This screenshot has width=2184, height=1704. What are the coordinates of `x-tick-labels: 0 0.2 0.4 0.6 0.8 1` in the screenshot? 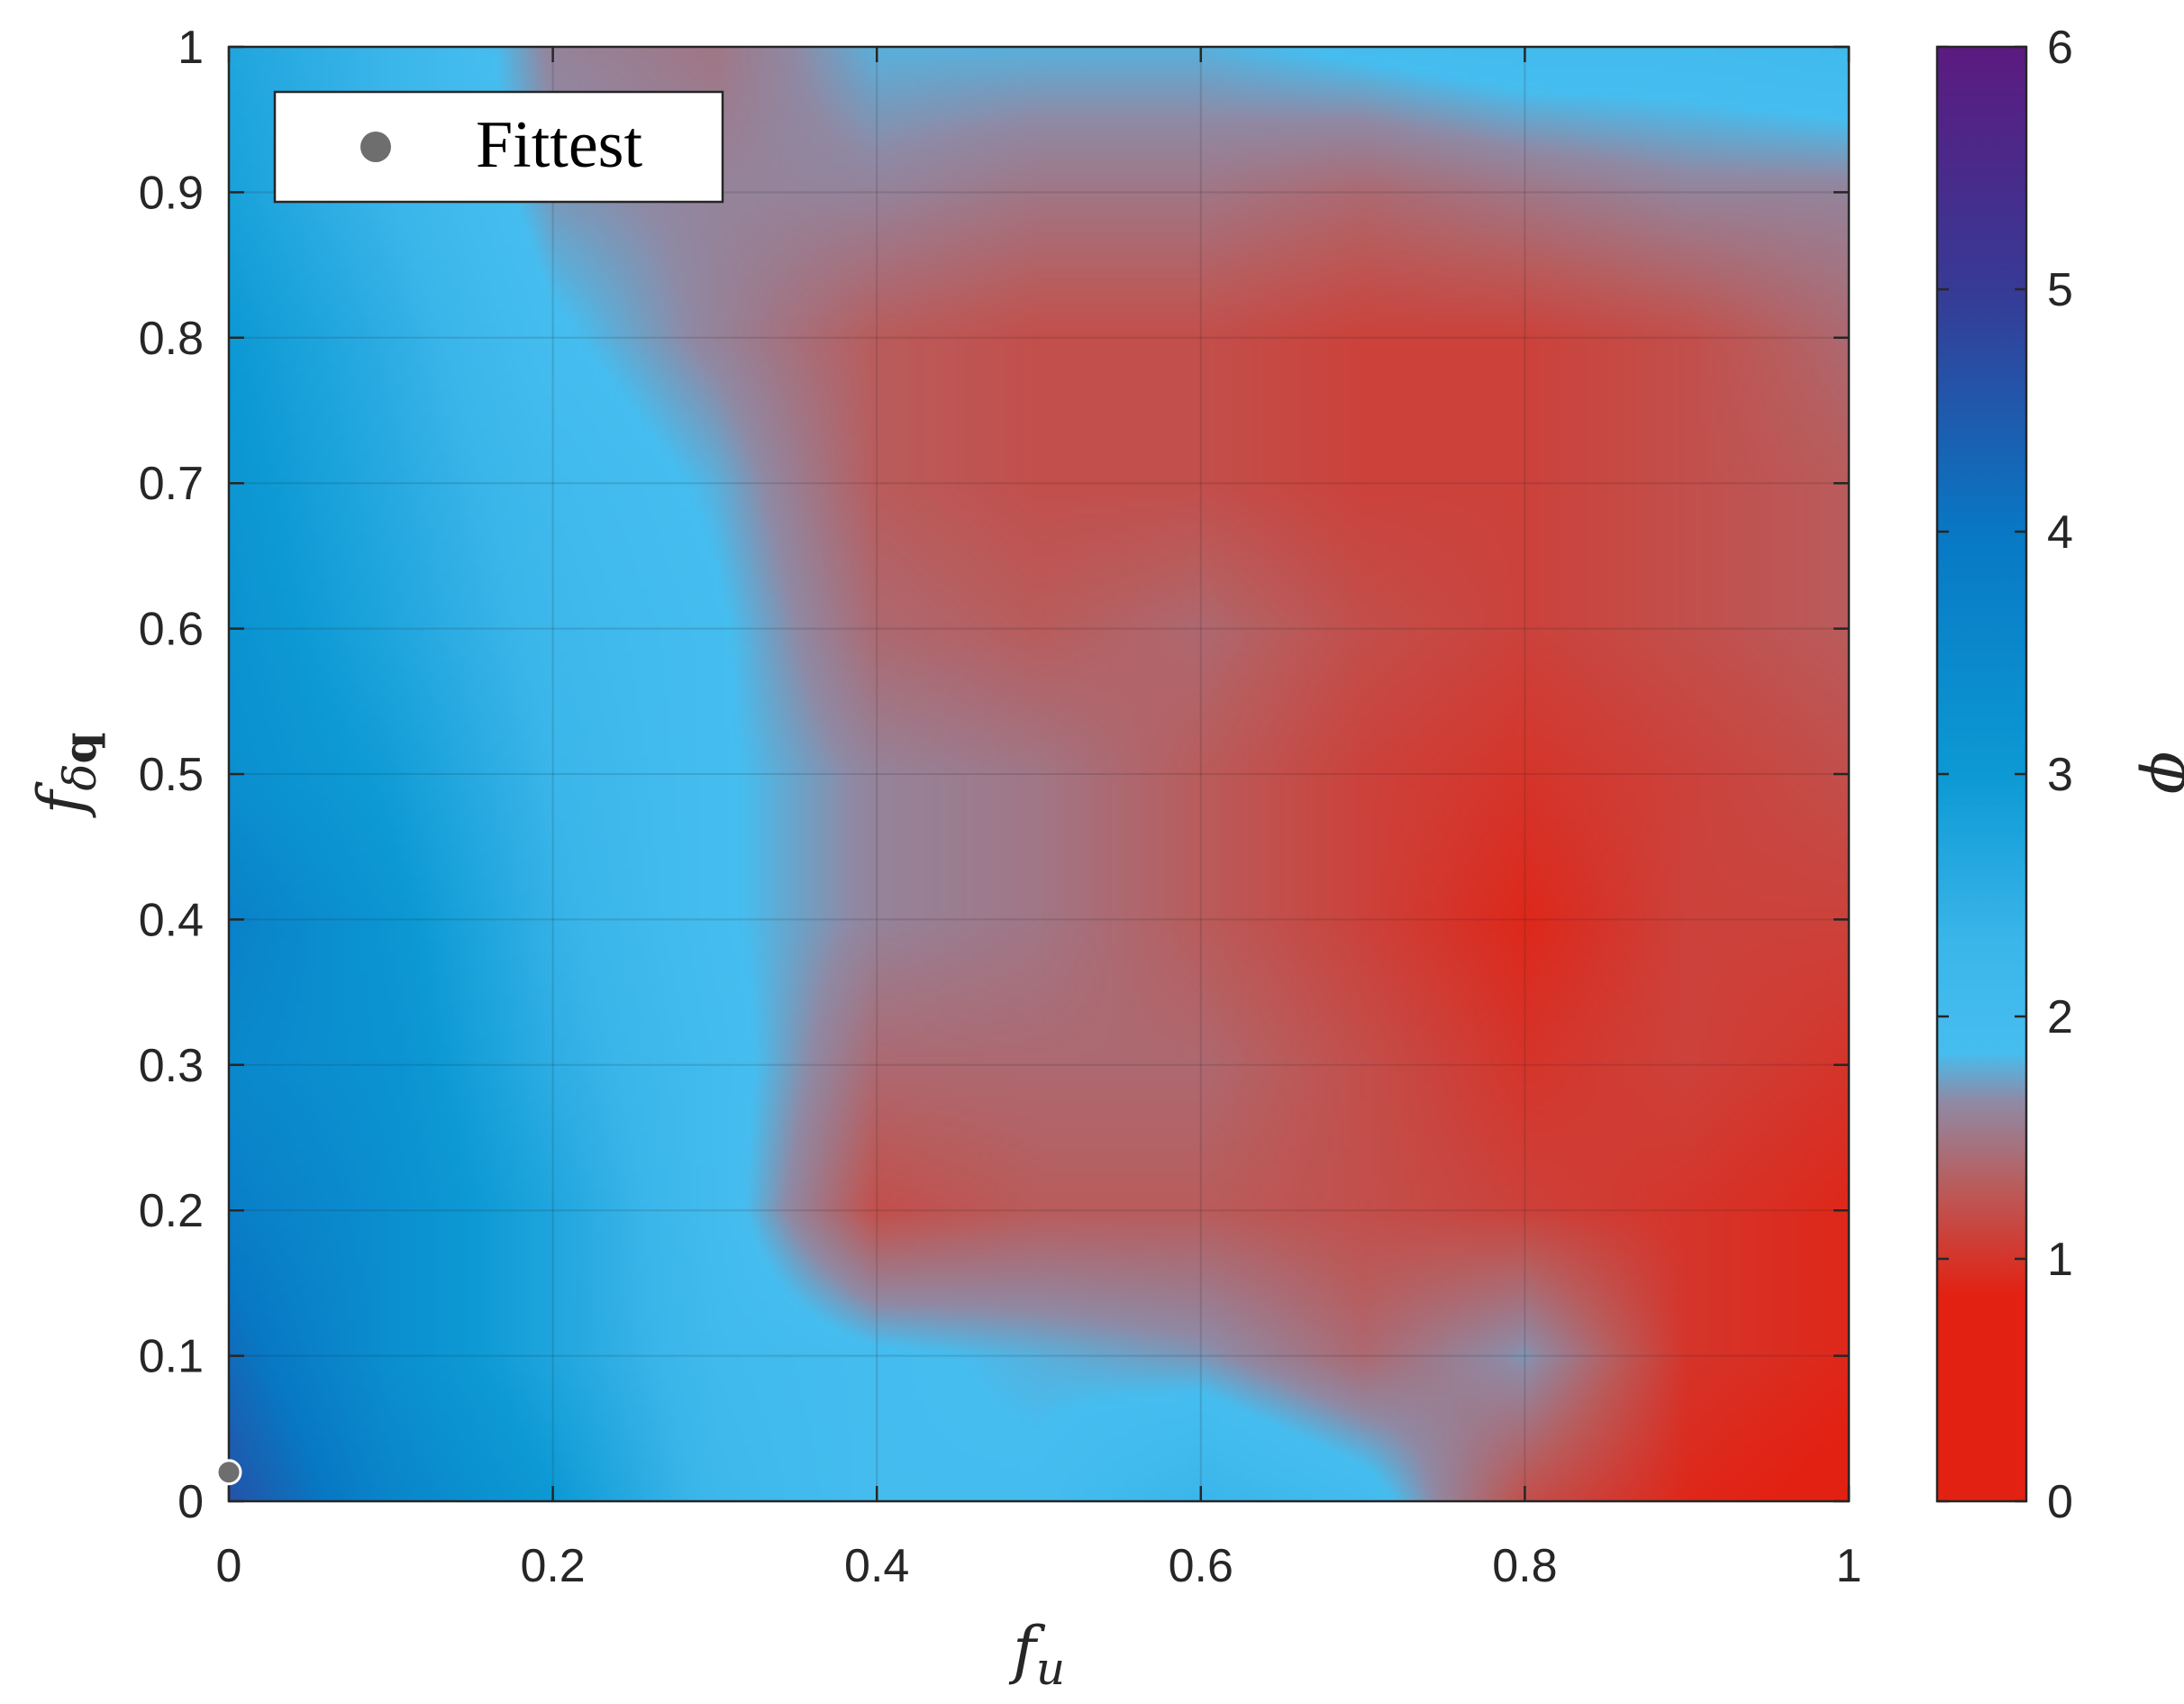 It's located at (1039, 1566).